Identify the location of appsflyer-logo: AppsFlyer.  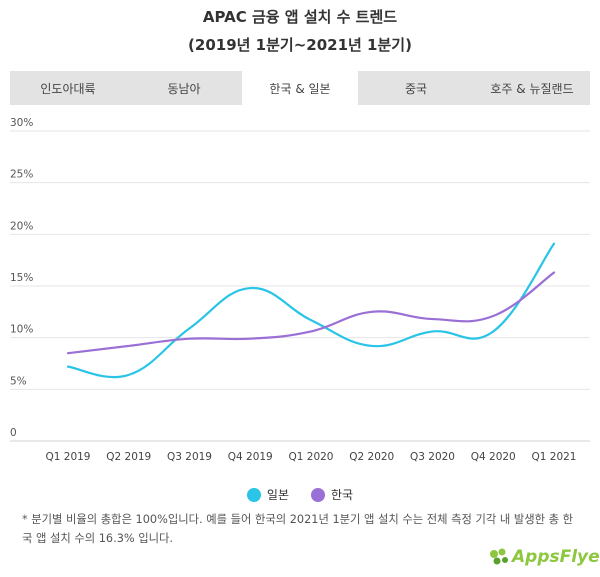
(544, 557).